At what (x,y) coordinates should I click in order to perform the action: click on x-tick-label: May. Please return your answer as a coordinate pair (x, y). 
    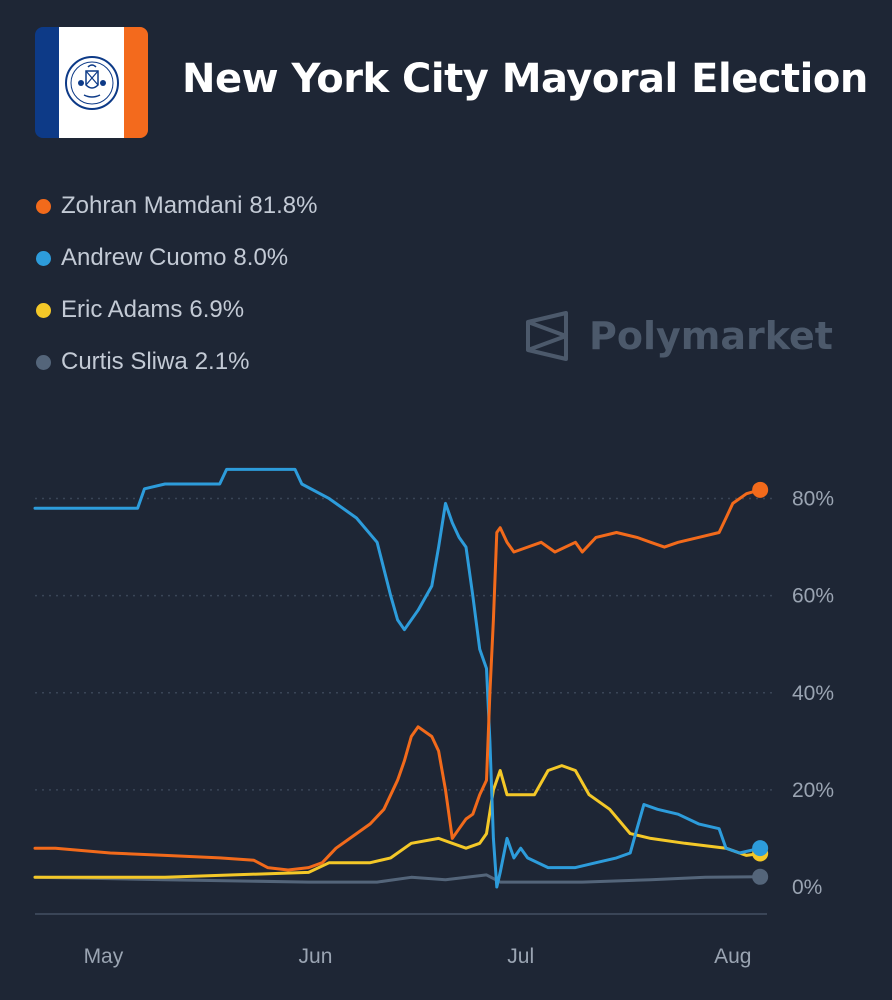
    Looking at the image, I should click on (104, 956).